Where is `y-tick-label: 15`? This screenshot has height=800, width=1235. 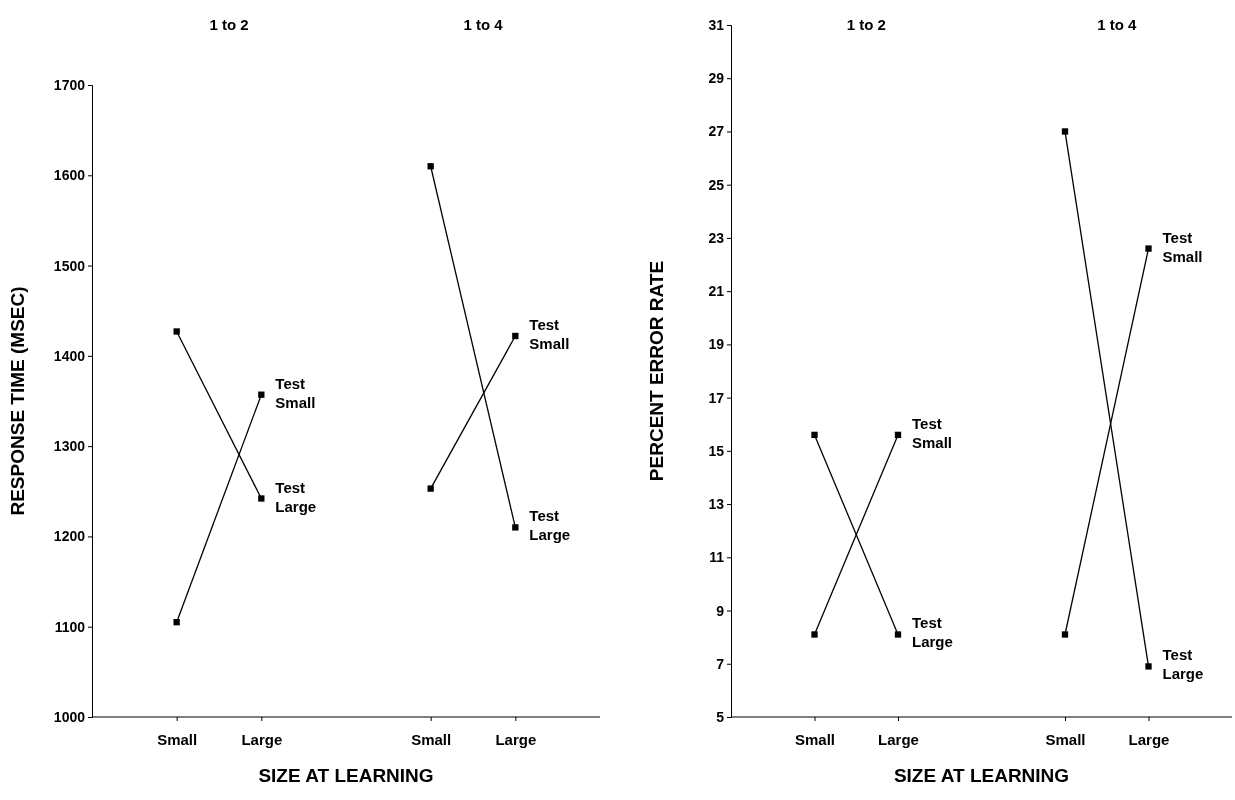
y-tick-label: 15 is located at coordinates (716, 450).